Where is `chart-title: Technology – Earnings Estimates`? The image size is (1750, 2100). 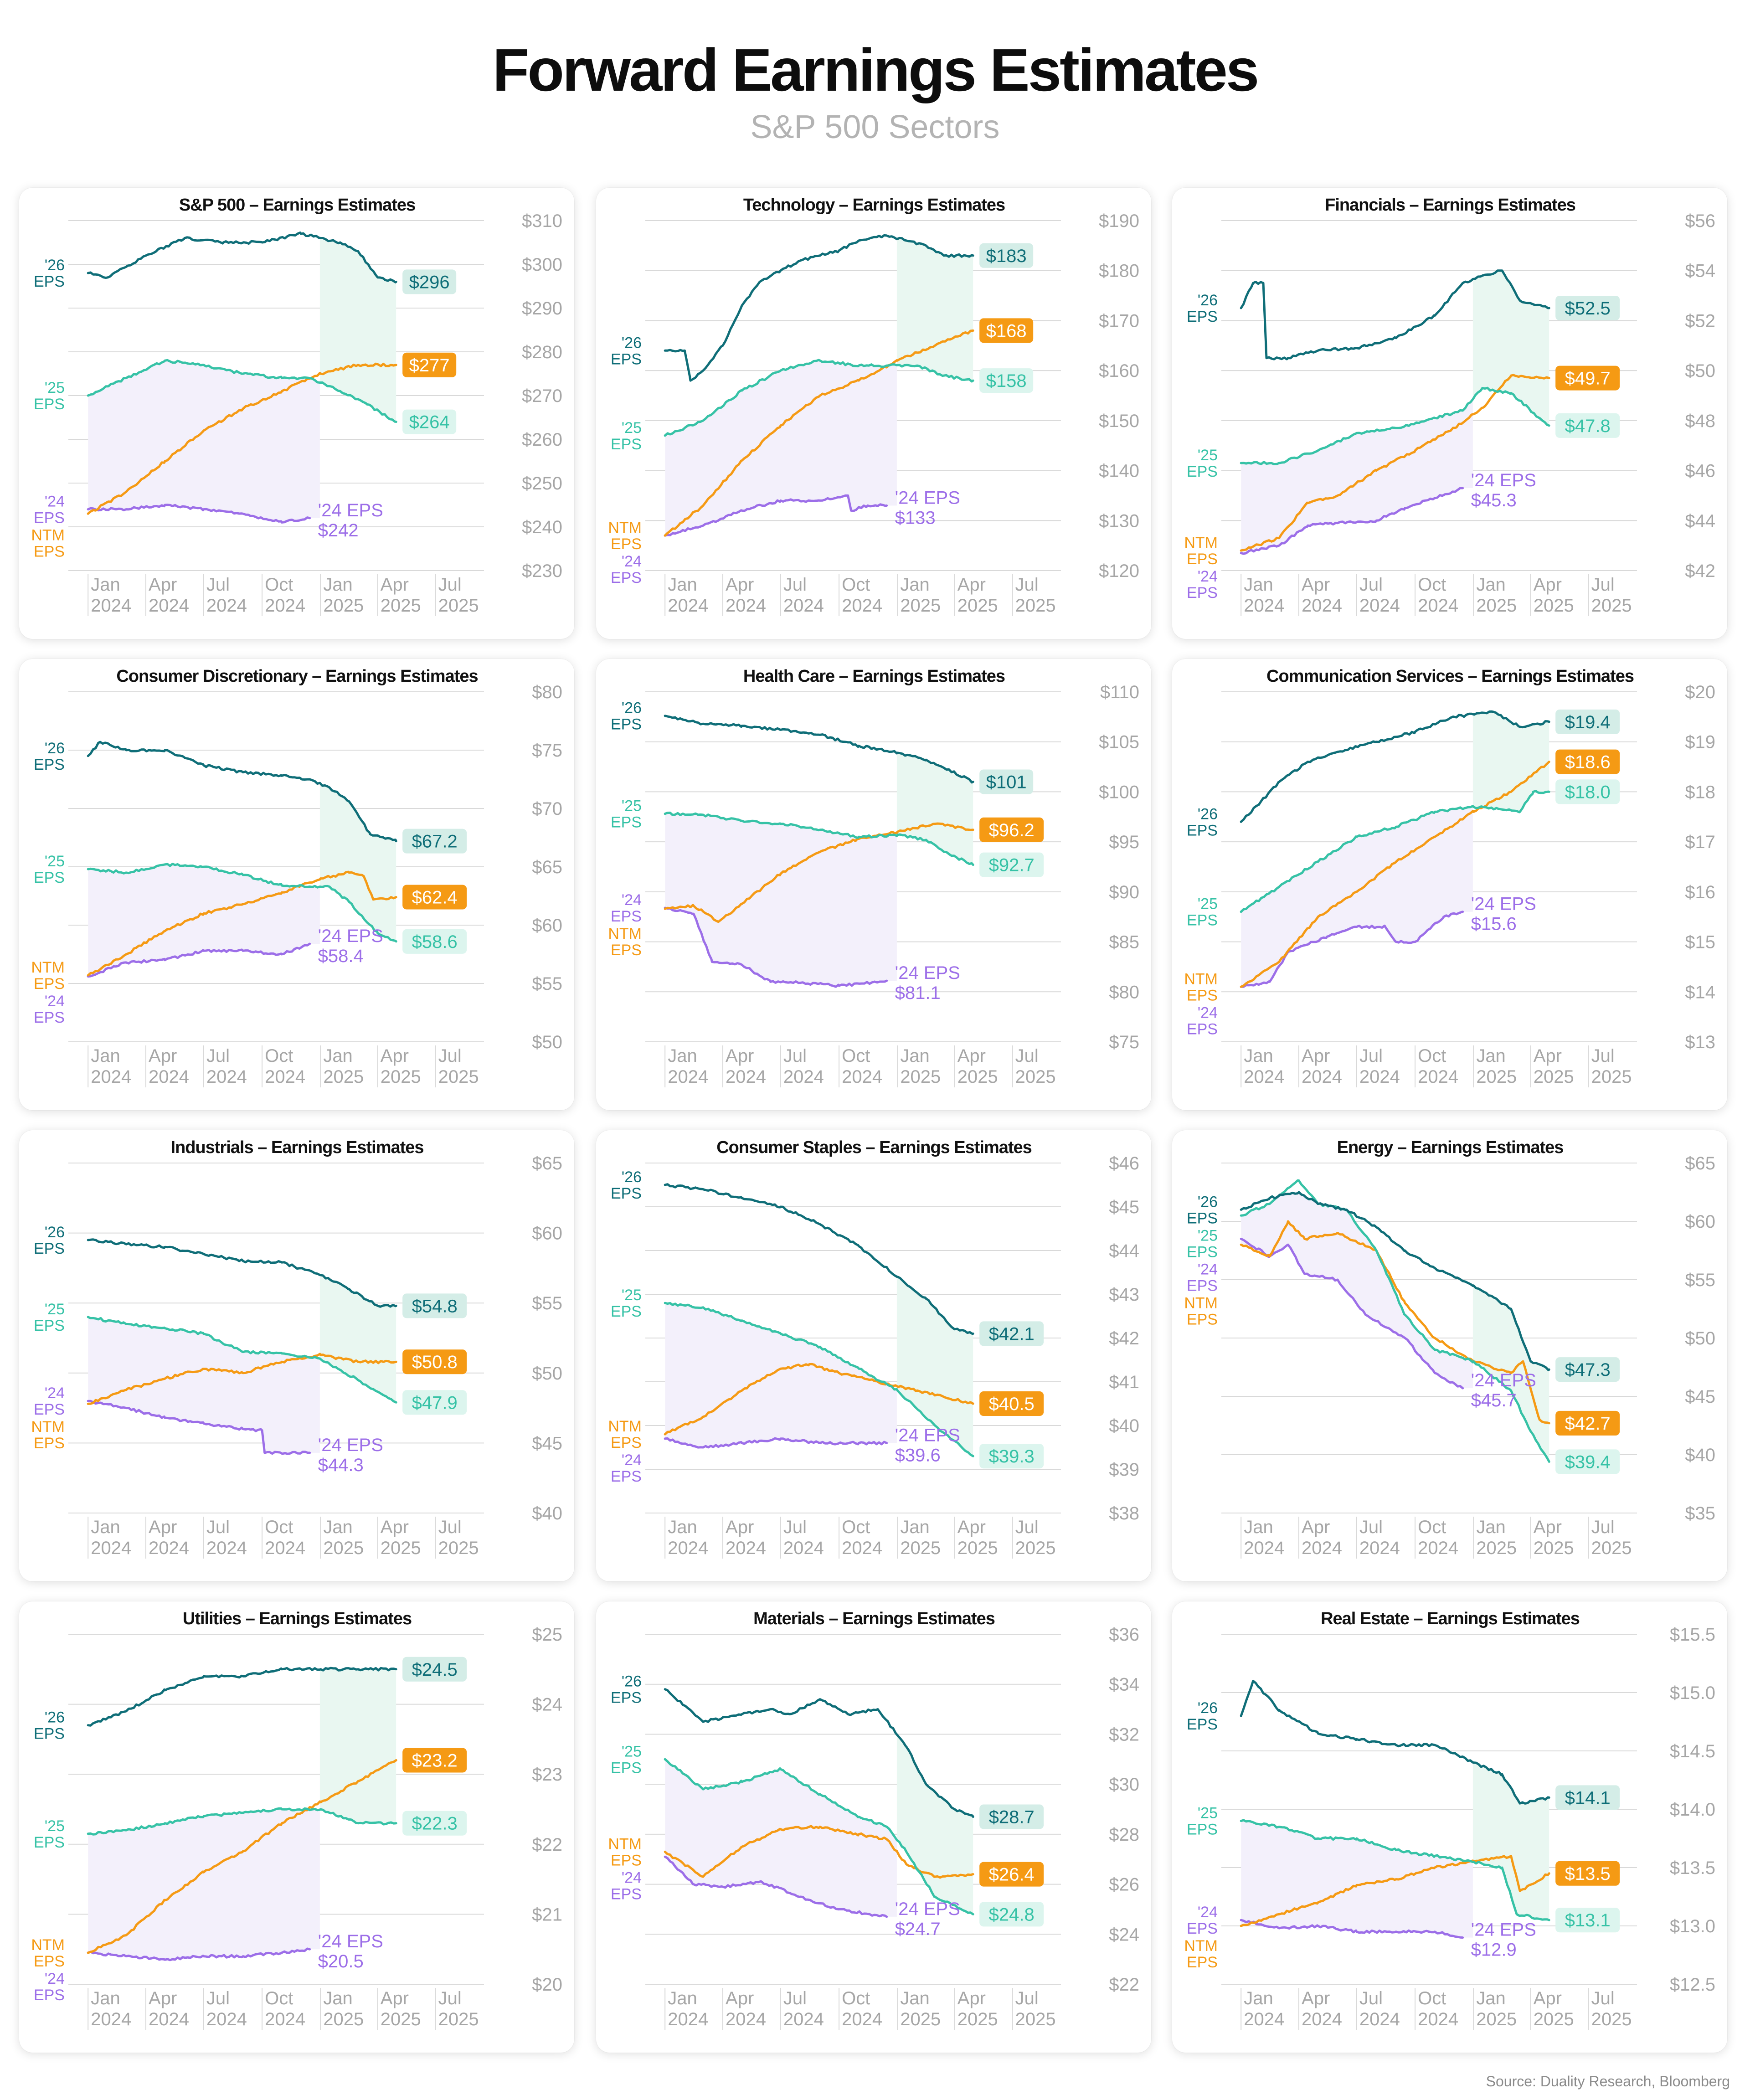 chart-title: Technology – Earnings Estimates is located at coordinates (874, 206).